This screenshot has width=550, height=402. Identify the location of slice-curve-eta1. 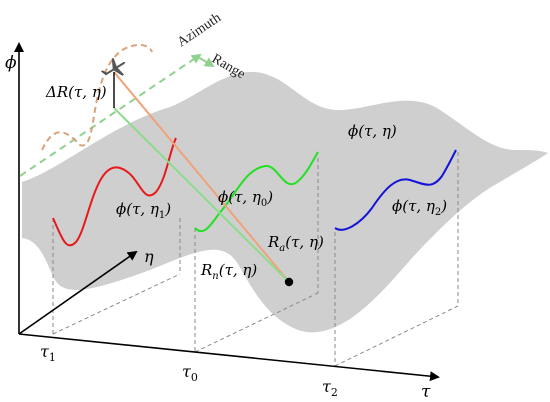
(114, 192).